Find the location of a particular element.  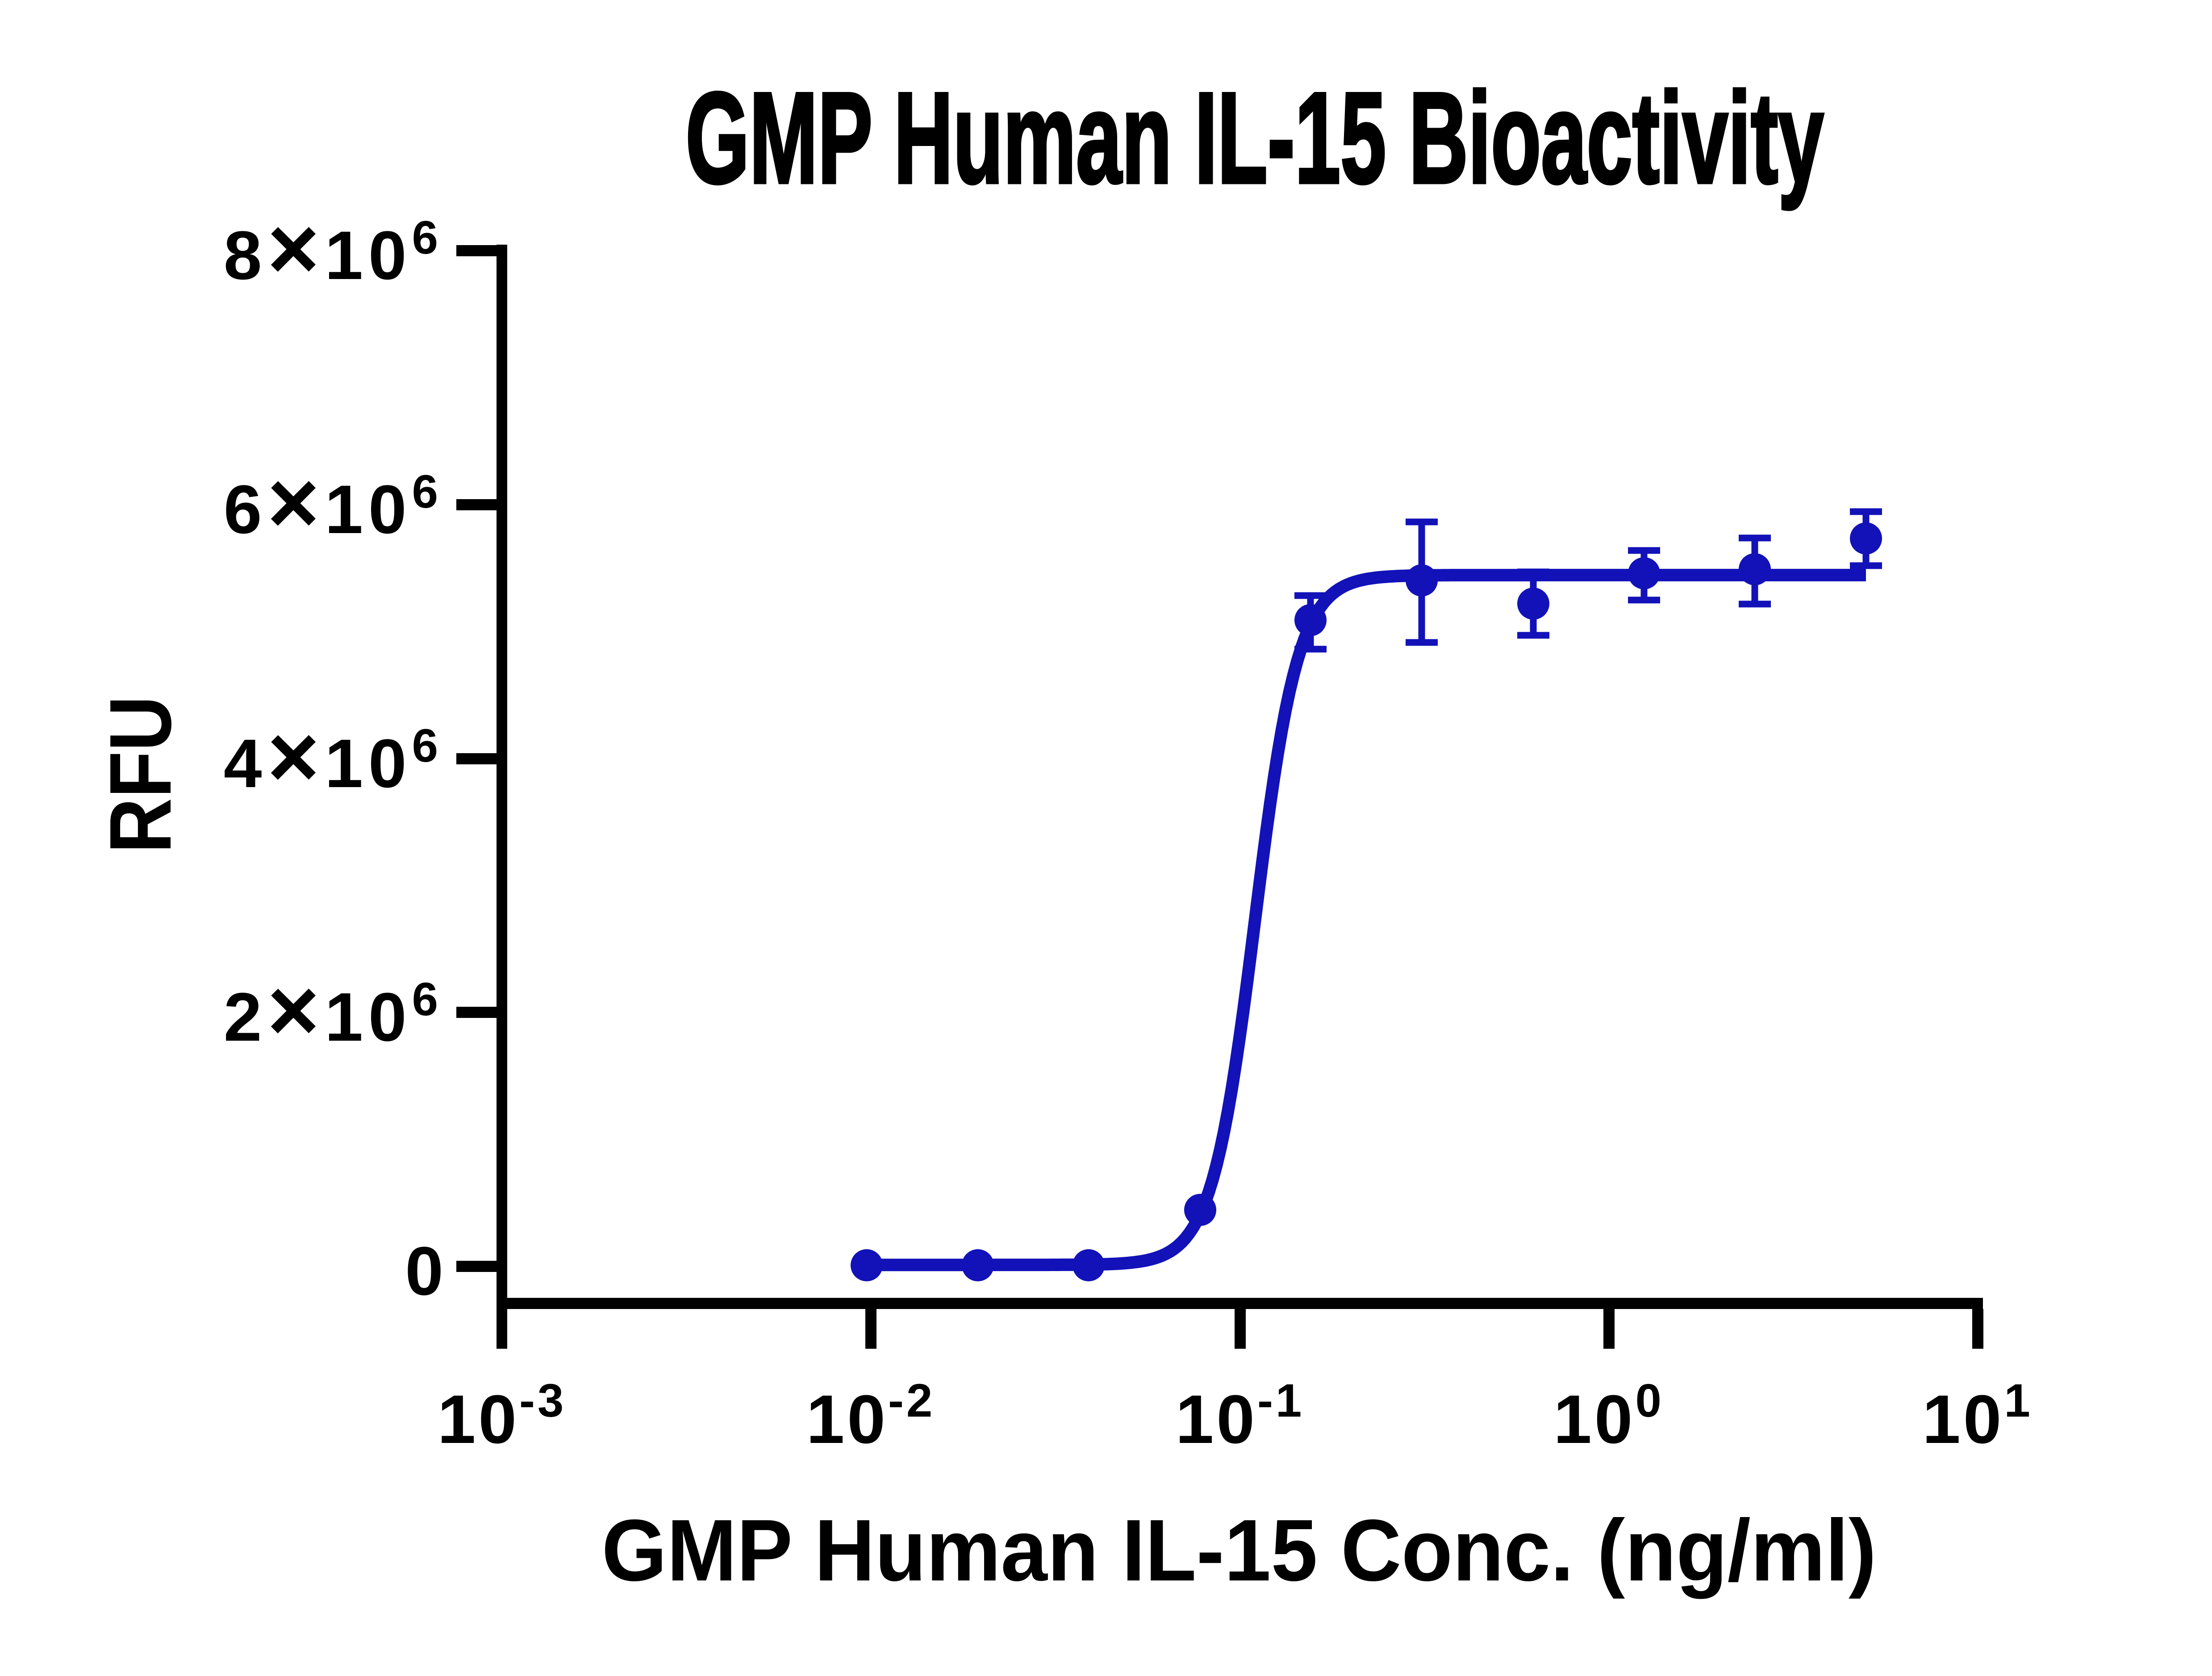

svg-text: RFU is located at coordinates (140, 775).